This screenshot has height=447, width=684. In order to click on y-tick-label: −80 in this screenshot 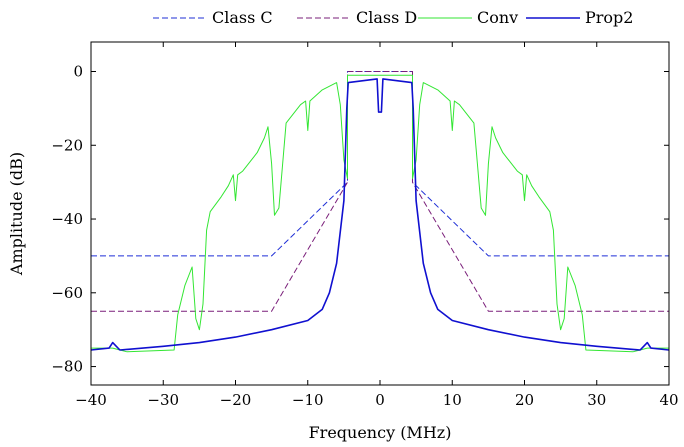, I will do `click(67, 367)`.